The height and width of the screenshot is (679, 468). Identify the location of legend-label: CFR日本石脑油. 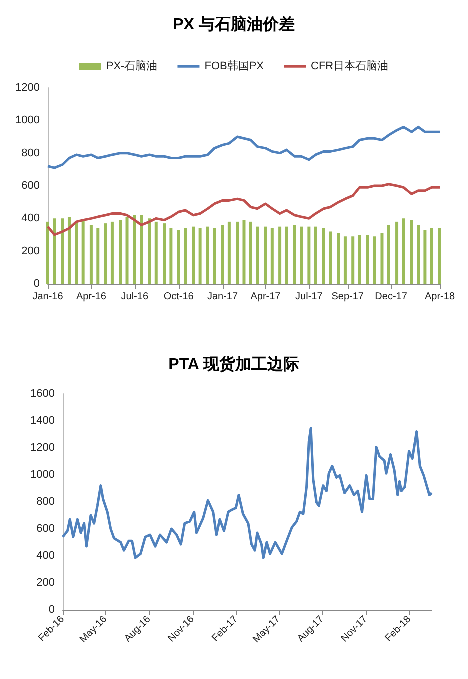
(350, 66).